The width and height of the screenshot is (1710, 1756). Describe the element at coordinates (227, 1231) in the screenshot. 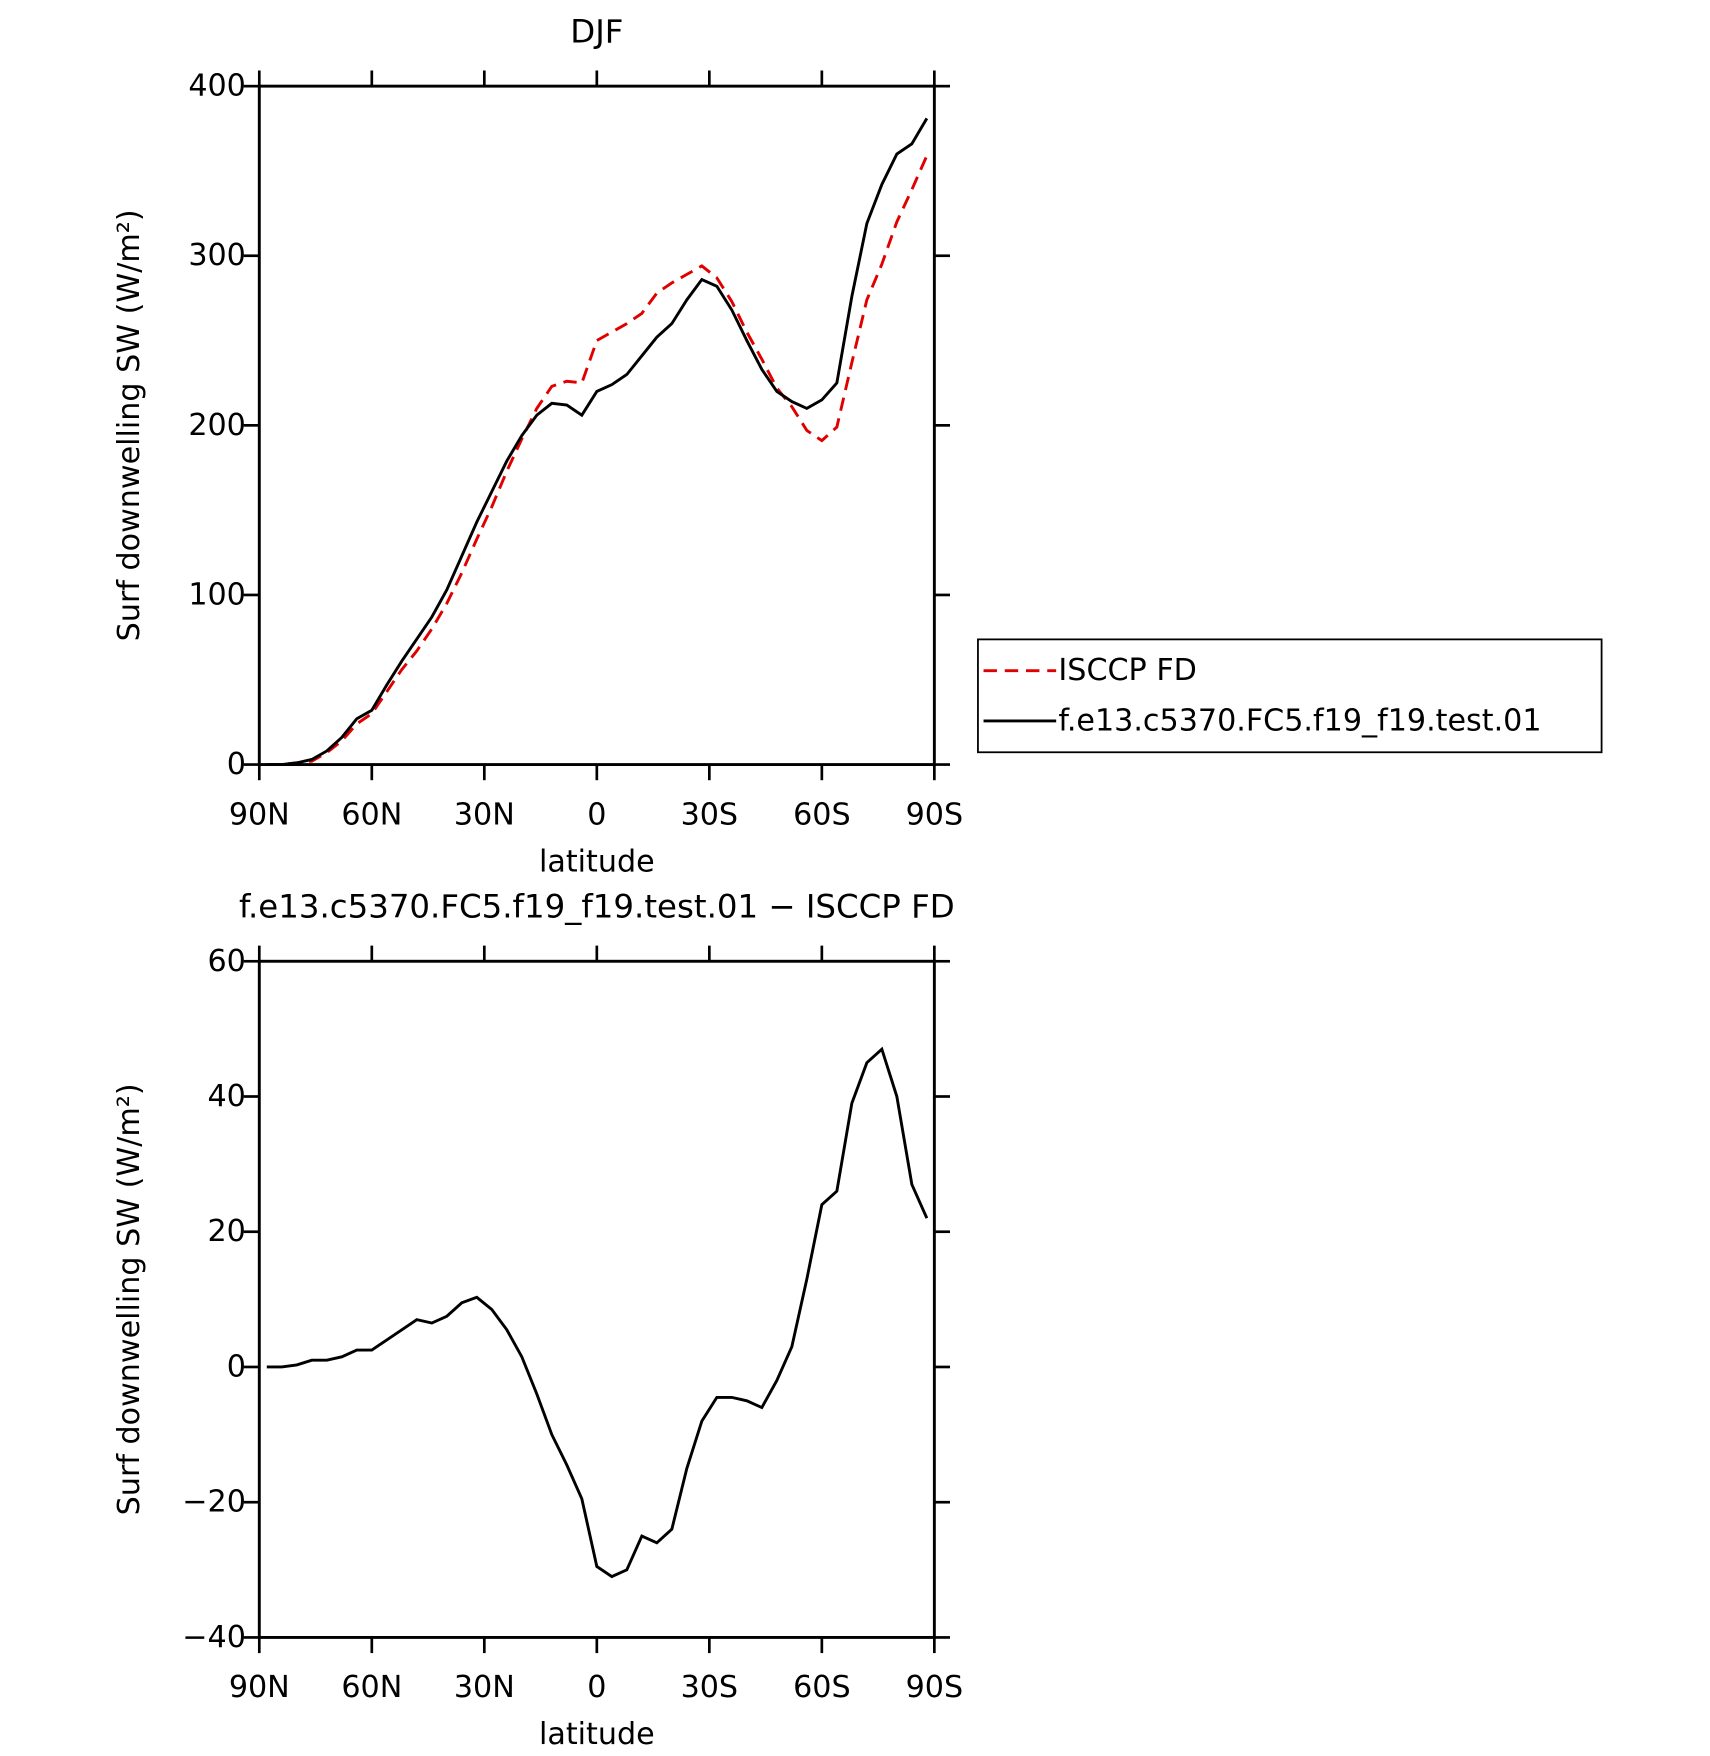

I see `y-tick-label: 20` at that location.